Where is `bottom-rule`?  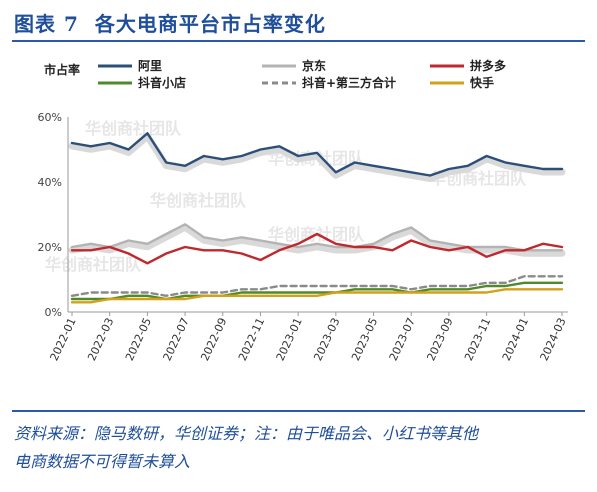 bottom-rule is located at coordinates (298, 411).